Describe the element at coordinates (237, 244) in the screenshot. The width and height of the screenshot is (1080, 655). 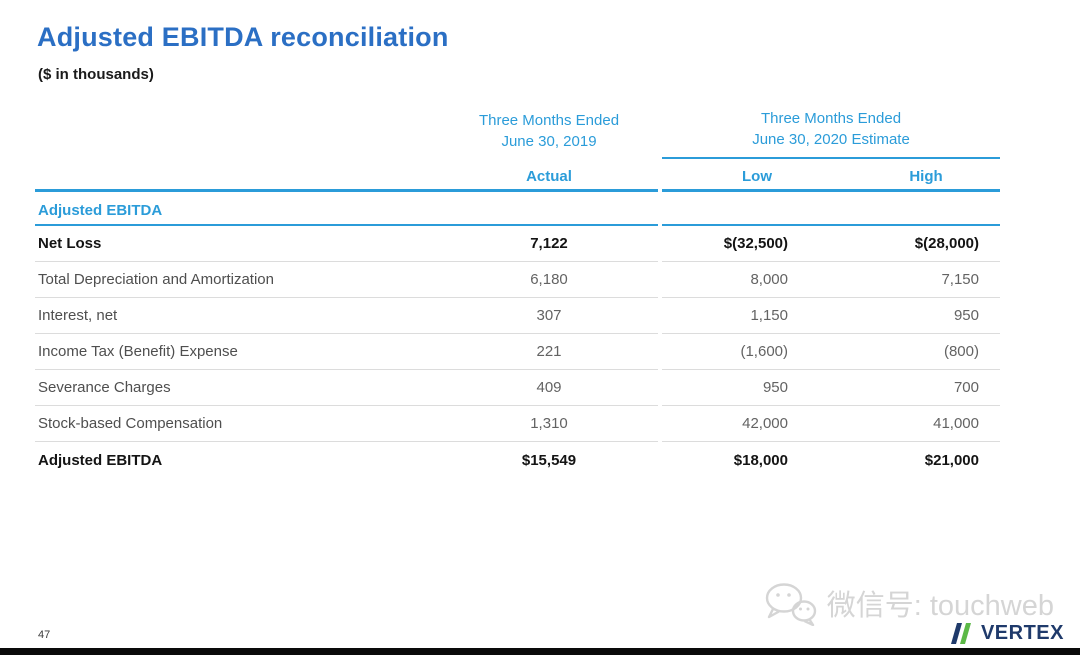
I see `row-label: Net Loss` at that location.